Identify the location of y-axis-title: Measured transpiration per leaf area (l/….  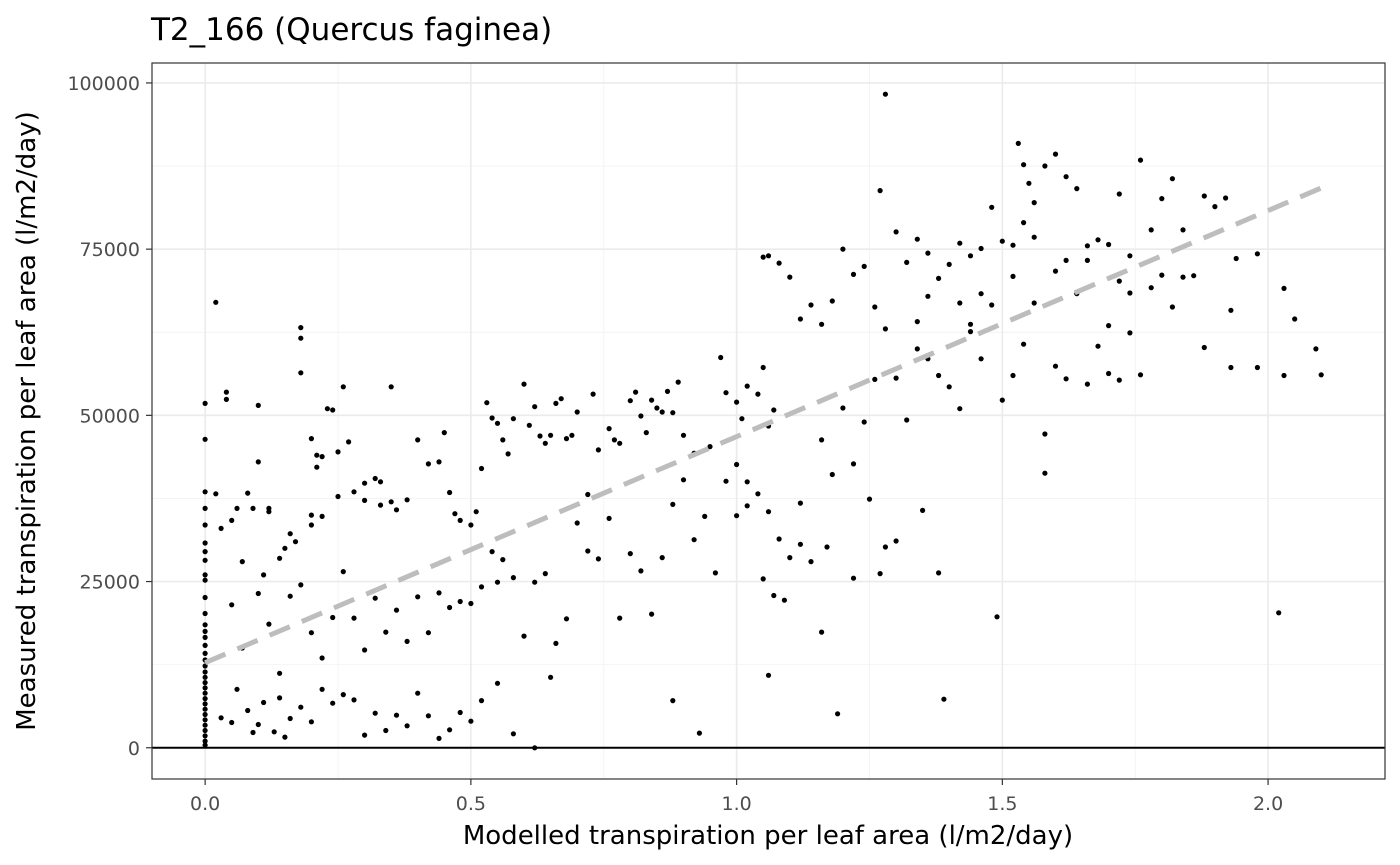
(27, 421).